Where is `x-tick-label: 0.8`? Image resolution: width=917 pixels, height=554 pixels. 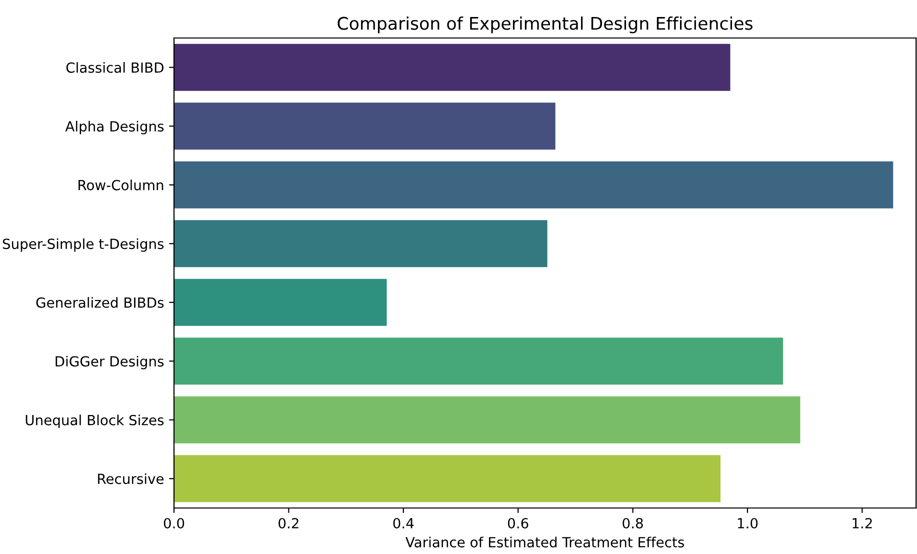
x-tick-label: 0.8 is located at coordinates (632, 523).